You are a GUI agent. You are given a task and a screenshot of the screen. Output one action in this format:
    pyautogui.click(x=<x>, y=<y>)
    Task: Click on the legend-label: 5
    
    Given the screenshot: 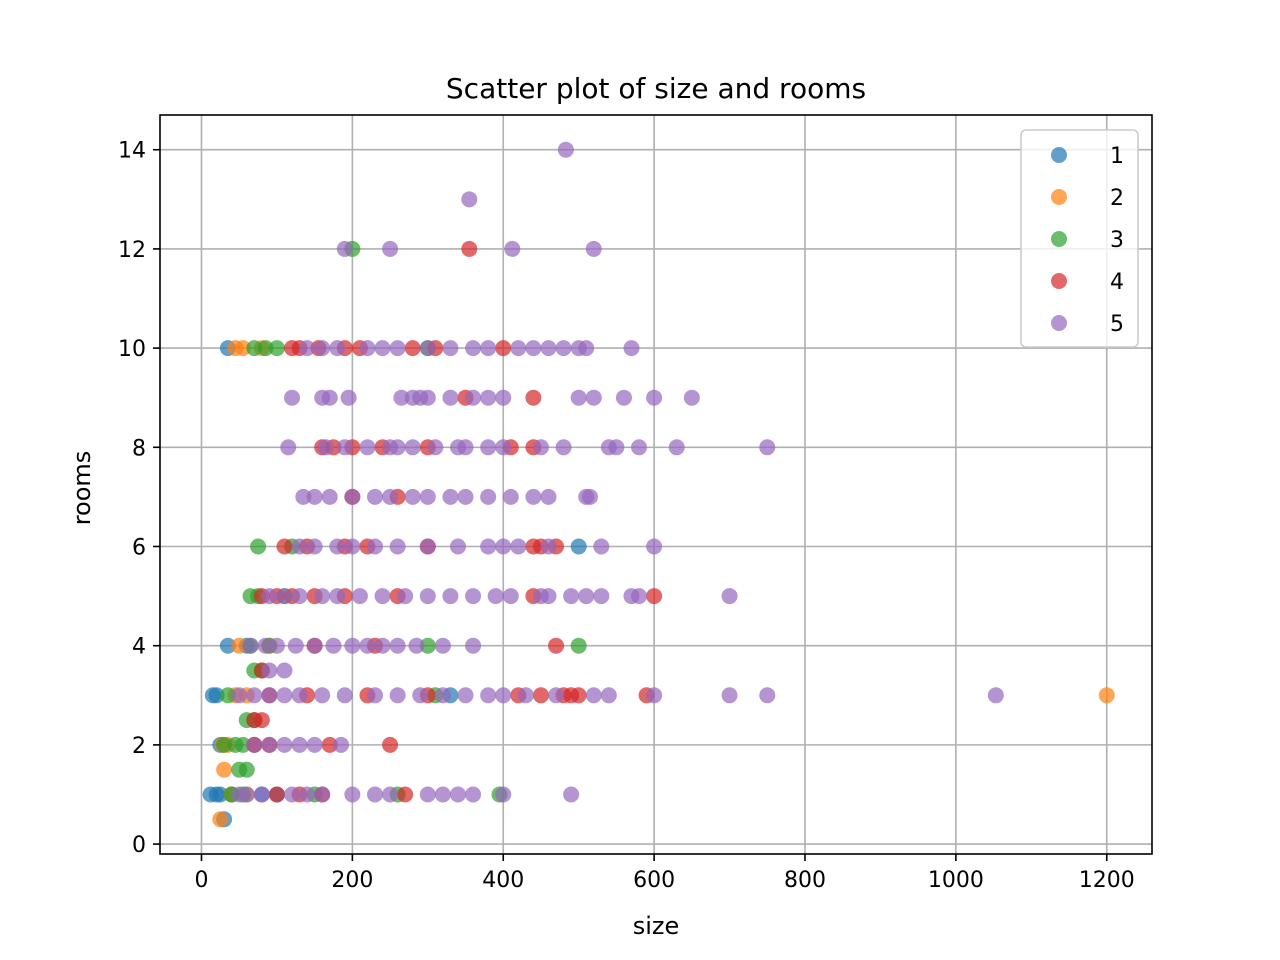 What is the action you would take?
    pyautogui.click(x=1117, y=324)
    